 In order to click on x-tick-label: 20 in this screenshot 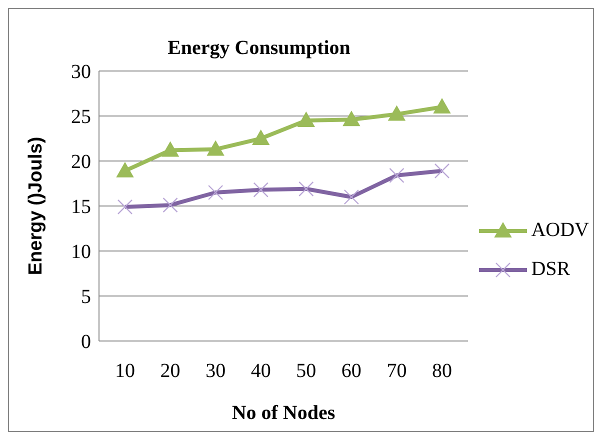, I will do `click(170, 371)`.